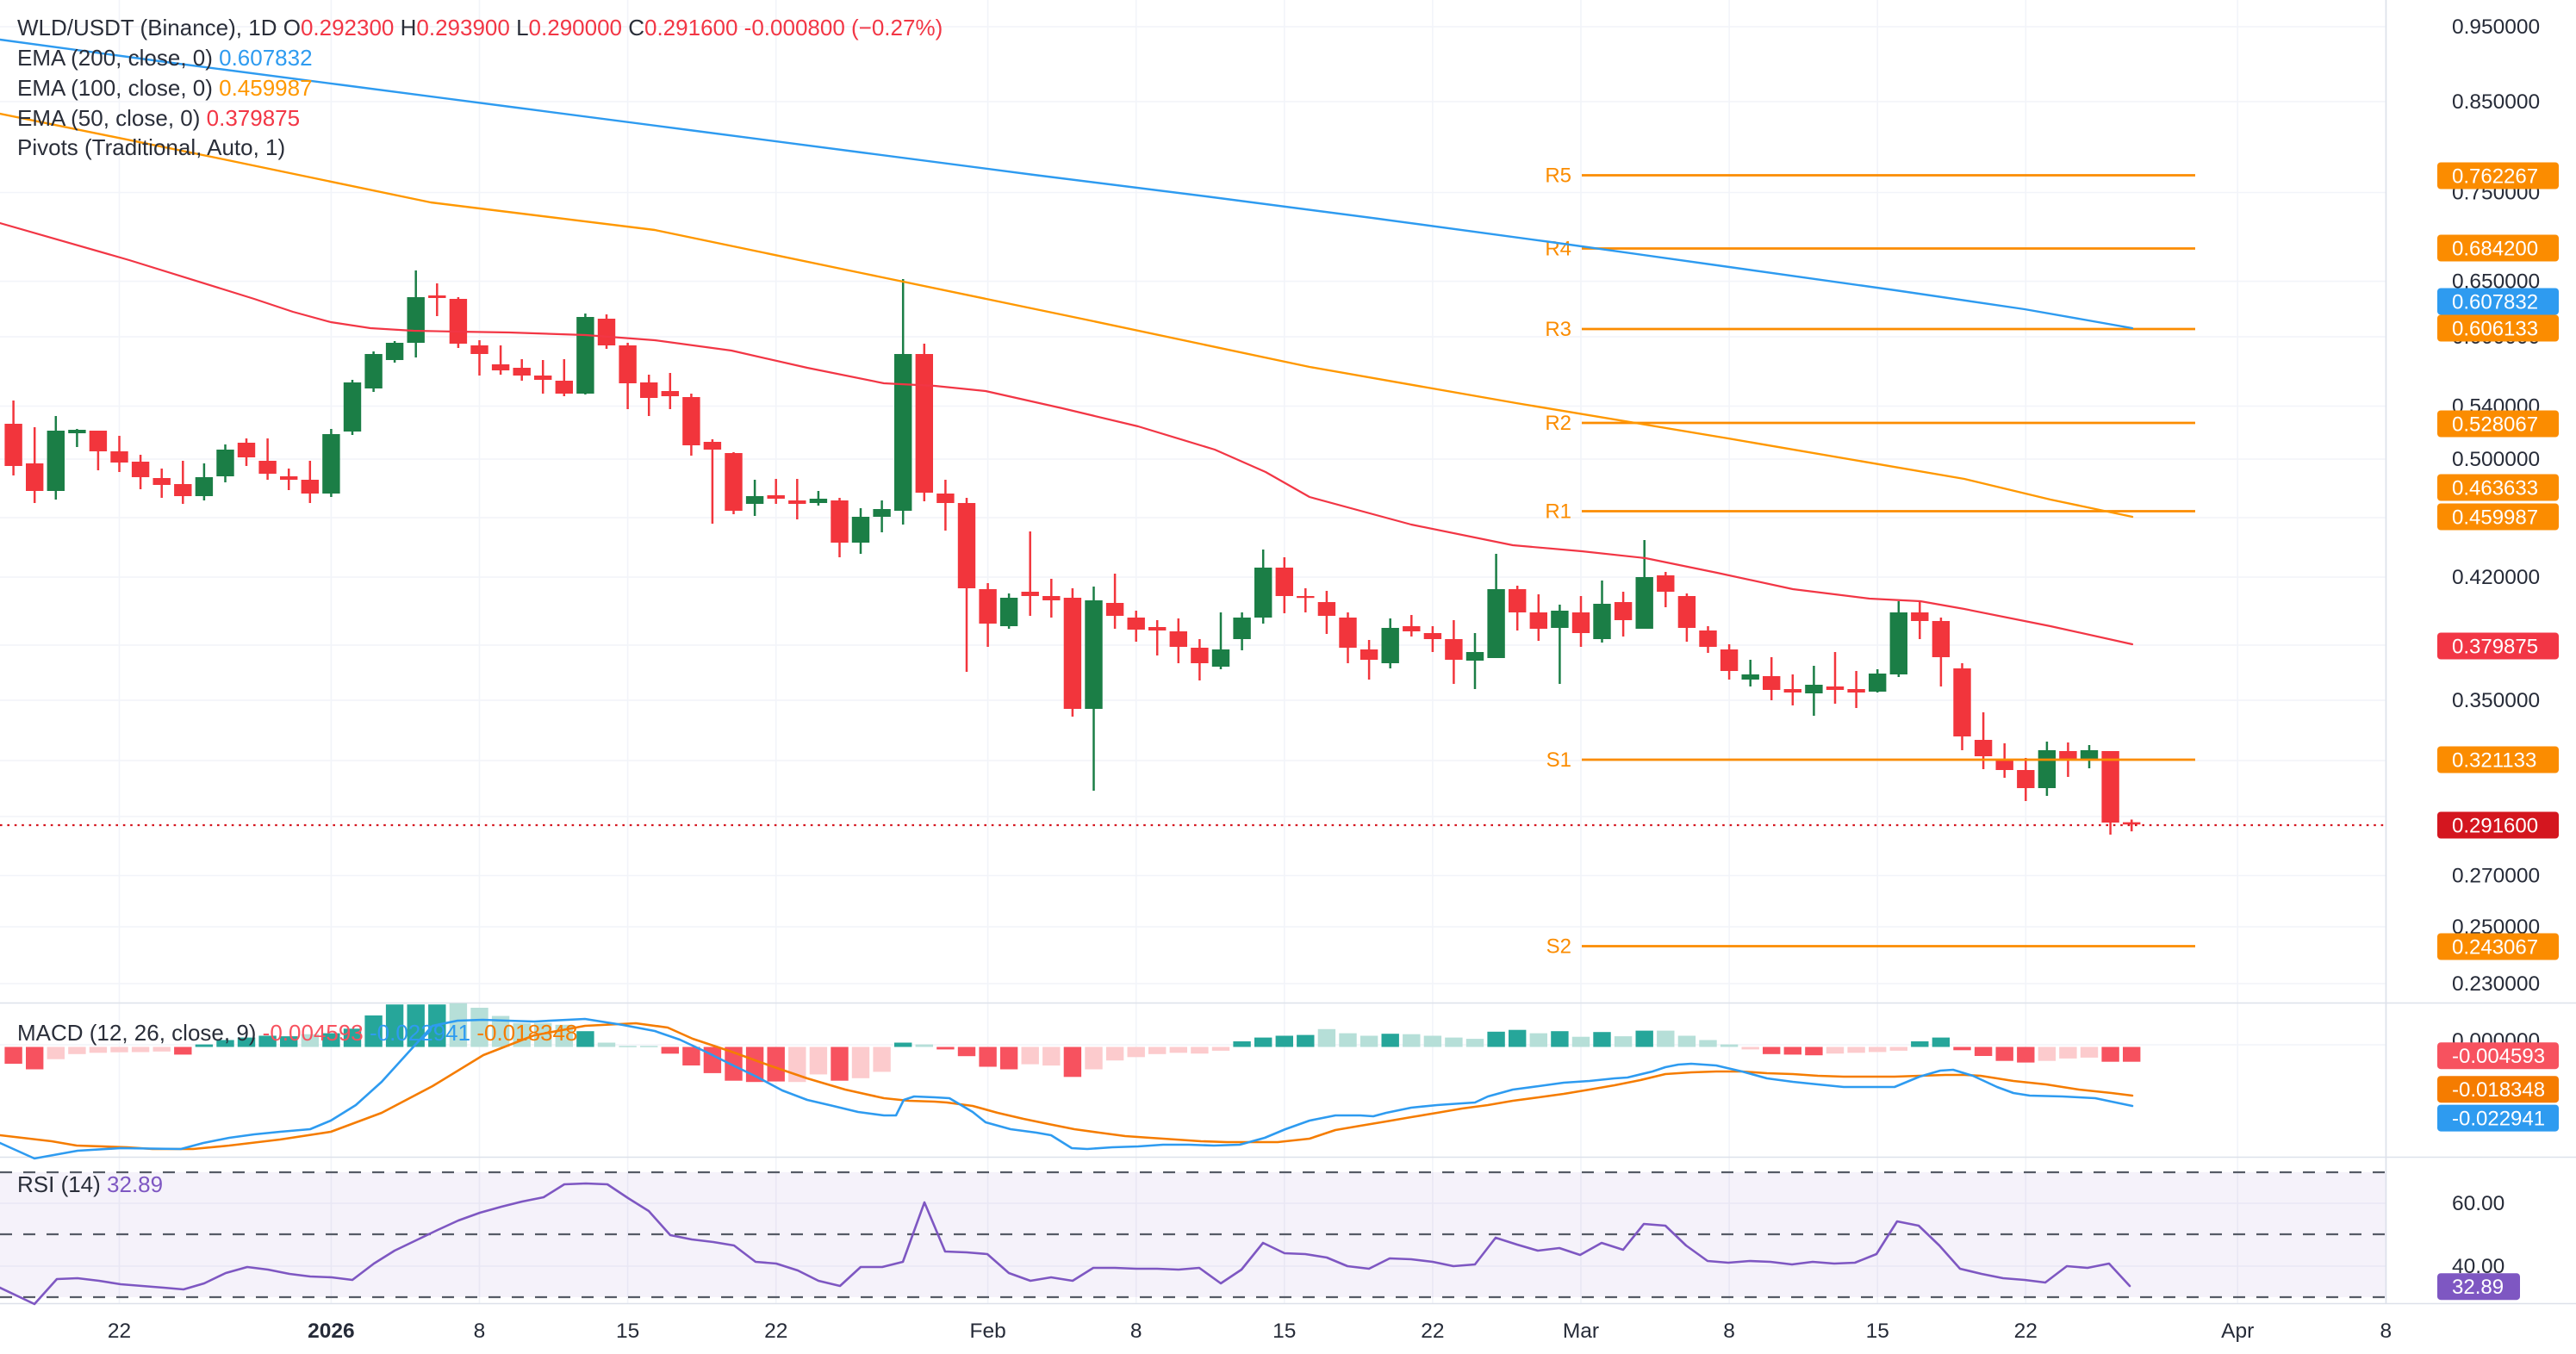  I want to click on svg-text: RSI (14) 32.89, so click(90, 1184).